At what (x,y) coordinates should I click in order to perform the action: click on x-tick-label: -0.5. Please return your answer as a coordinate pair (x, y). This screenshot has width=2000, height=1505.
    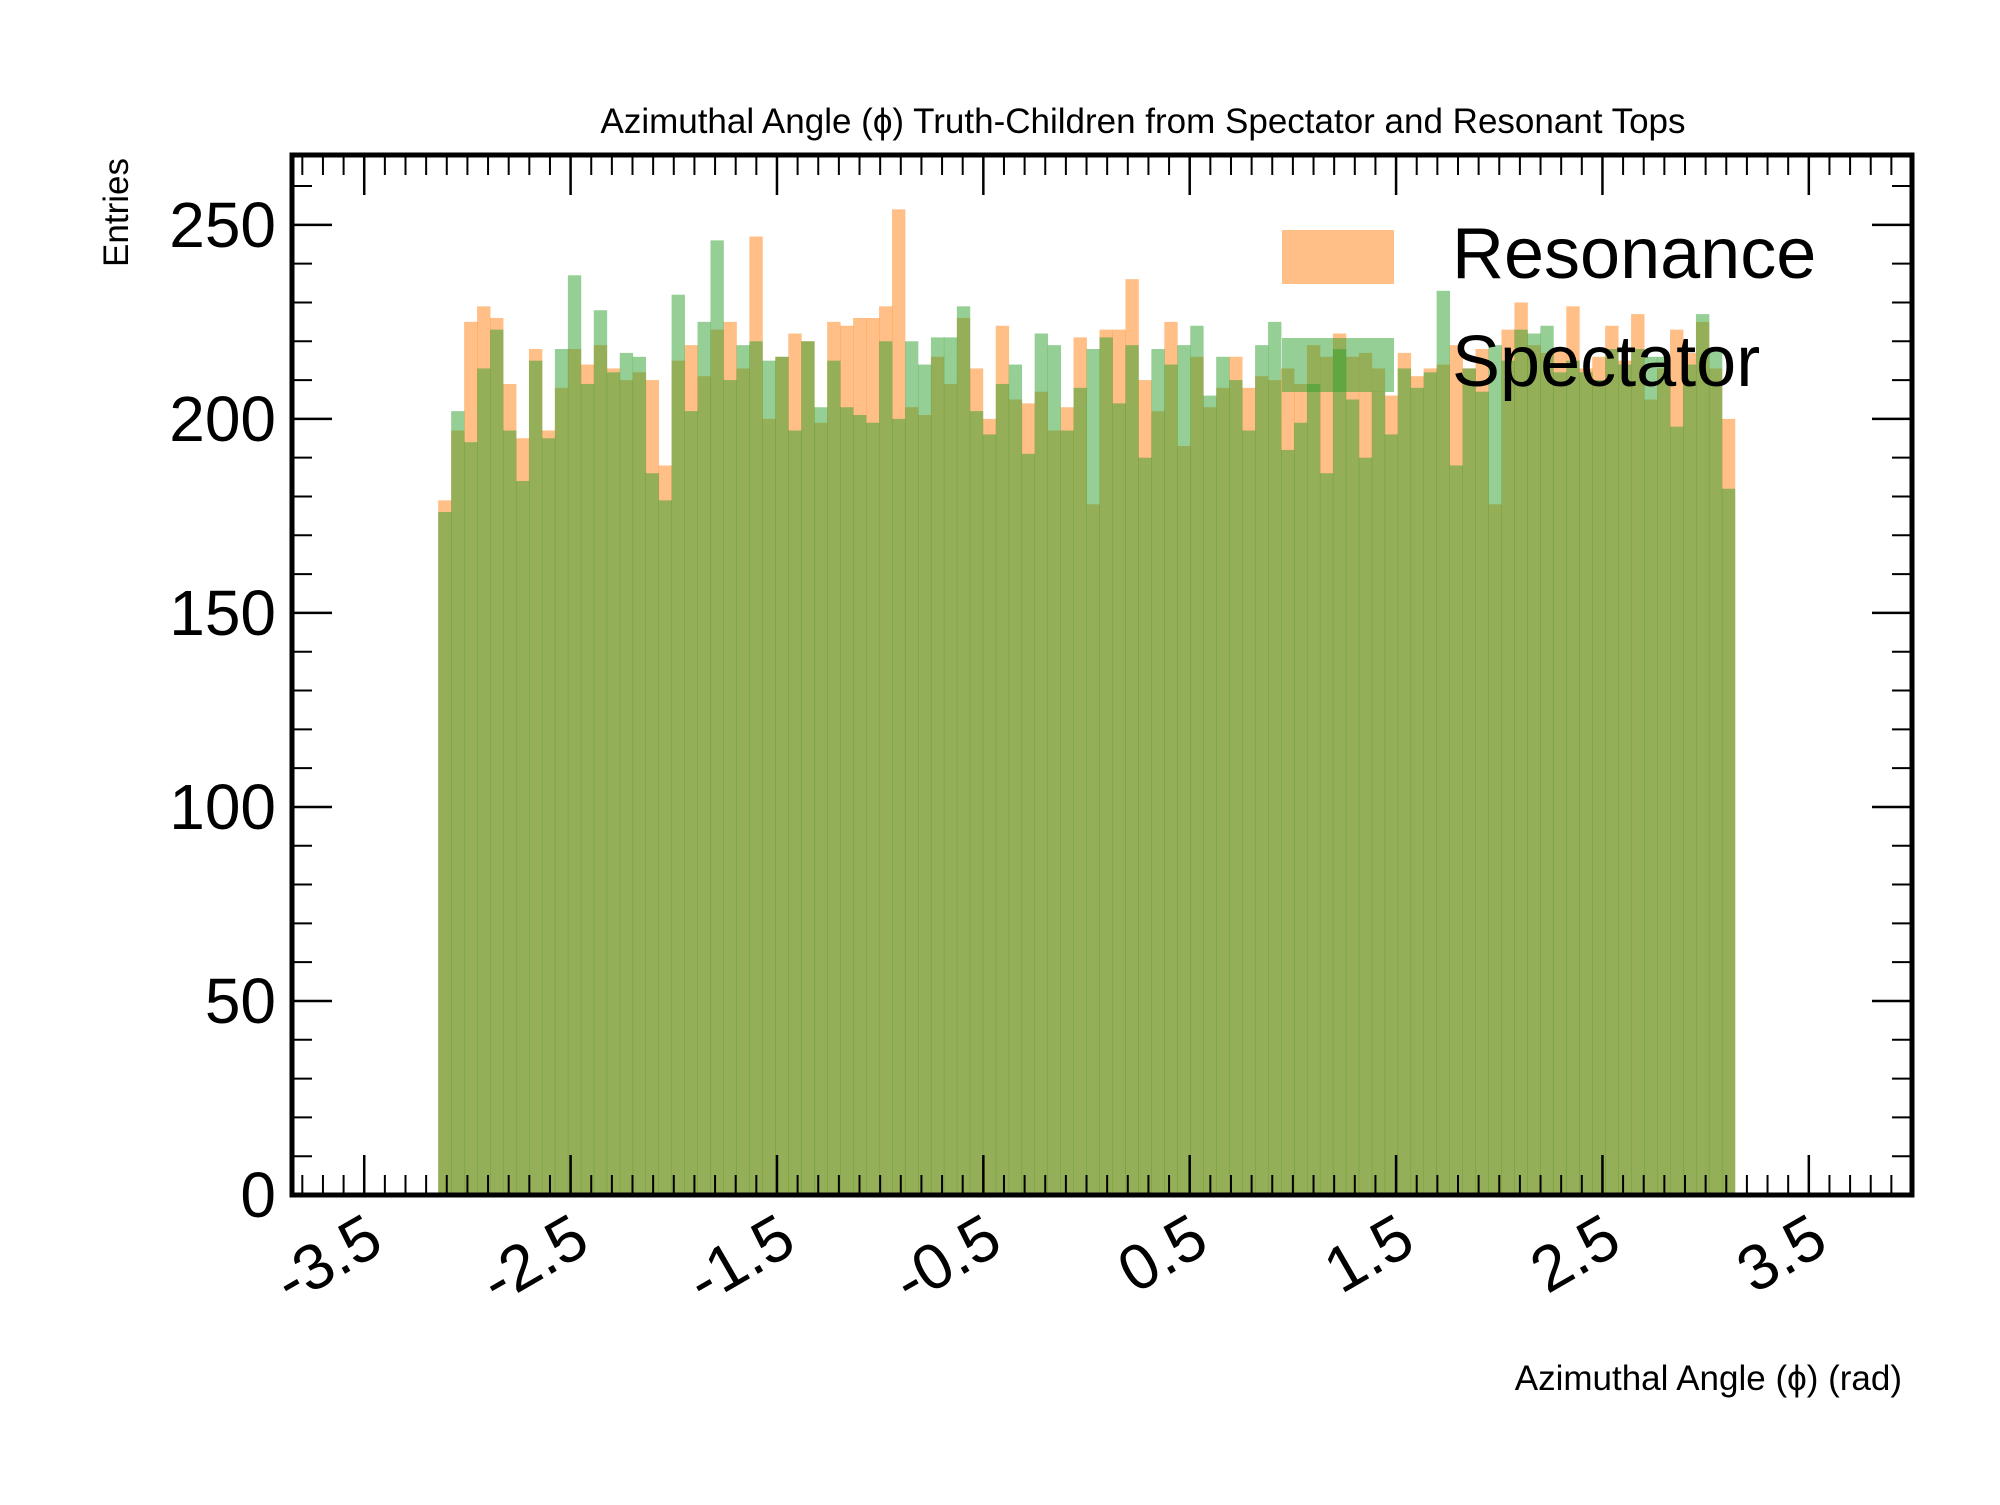
    Looking at the image, I should click on (947, 1258).